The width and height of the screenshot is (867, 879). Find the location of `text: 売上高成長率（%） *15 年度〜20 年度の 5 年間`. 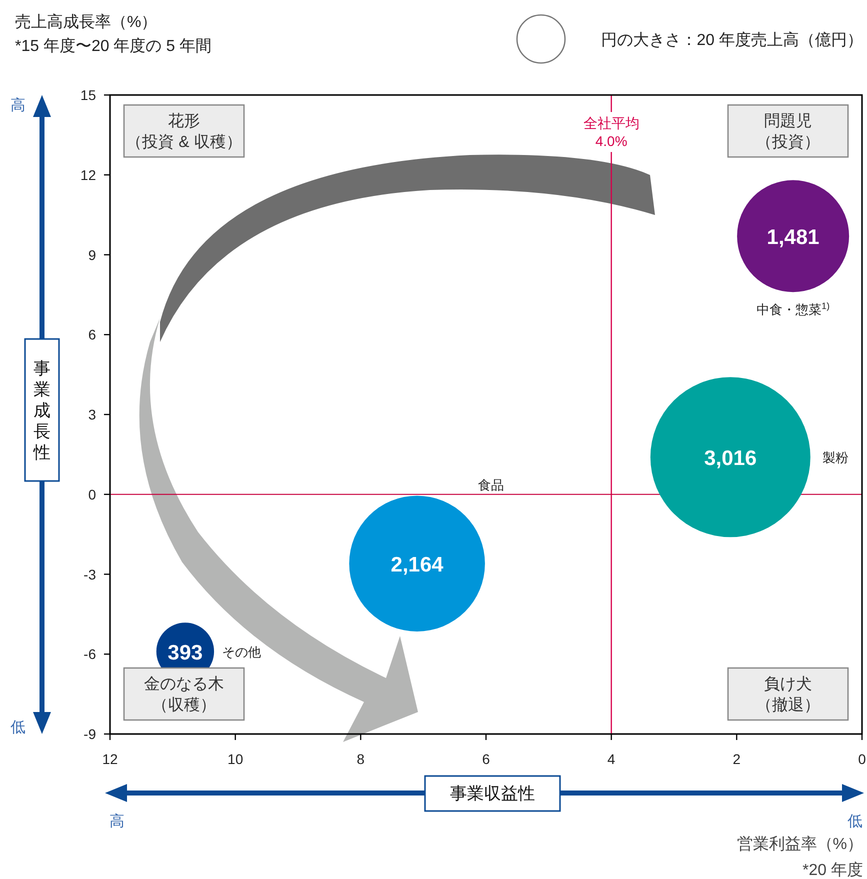

text: 売上高成長率（%） *15 年度〜20 年度の 5 年間 is located at coordinates (113, 34).